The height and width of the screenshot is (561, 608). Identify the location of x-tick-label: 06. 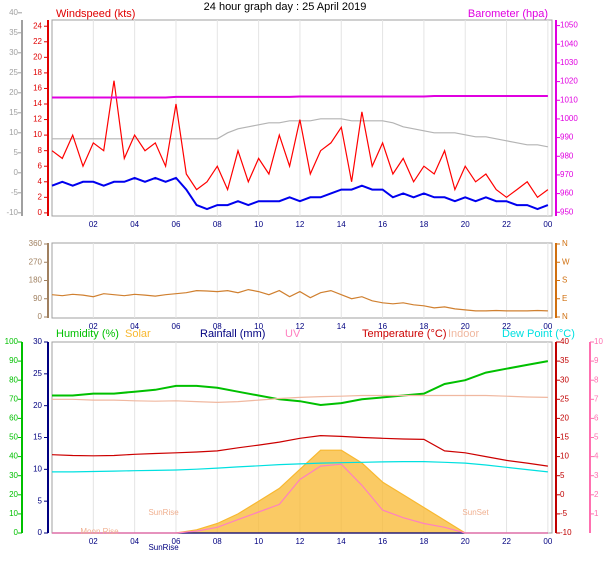
(176, 224).